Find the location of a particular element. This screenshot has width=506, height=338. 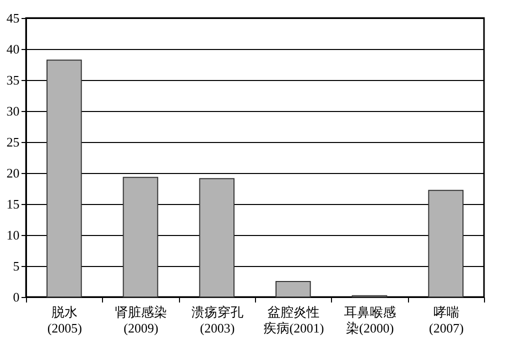

x-tick-label: 脱水 (2005) is located at coordinates (64, 320).